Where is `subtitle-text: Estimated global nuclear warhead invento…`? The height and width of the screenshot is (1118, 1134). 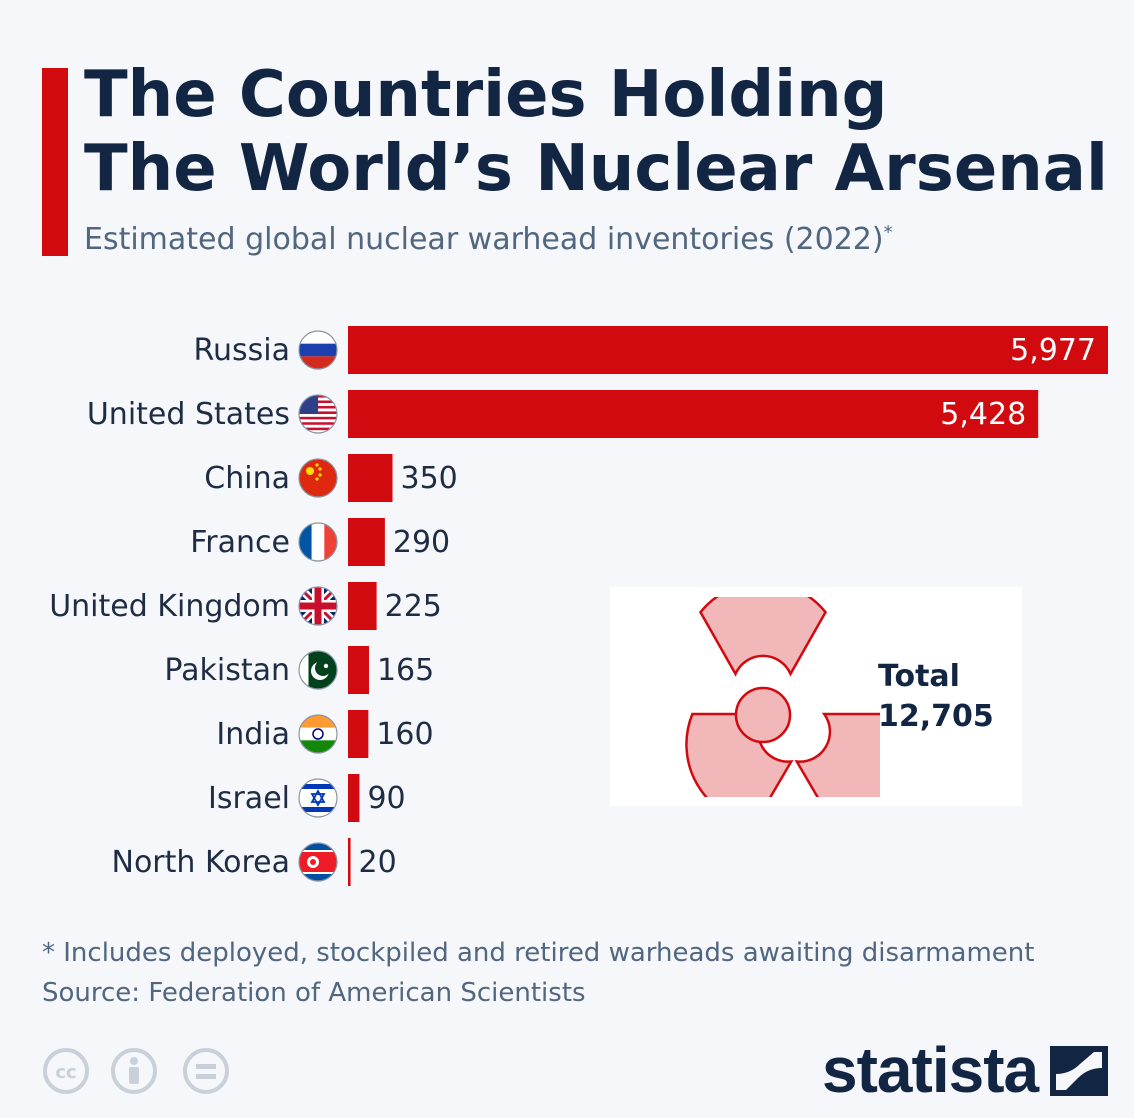
subtitle-text: Estimated global nuclear warhead invento… is located at coordinates (484, 239).